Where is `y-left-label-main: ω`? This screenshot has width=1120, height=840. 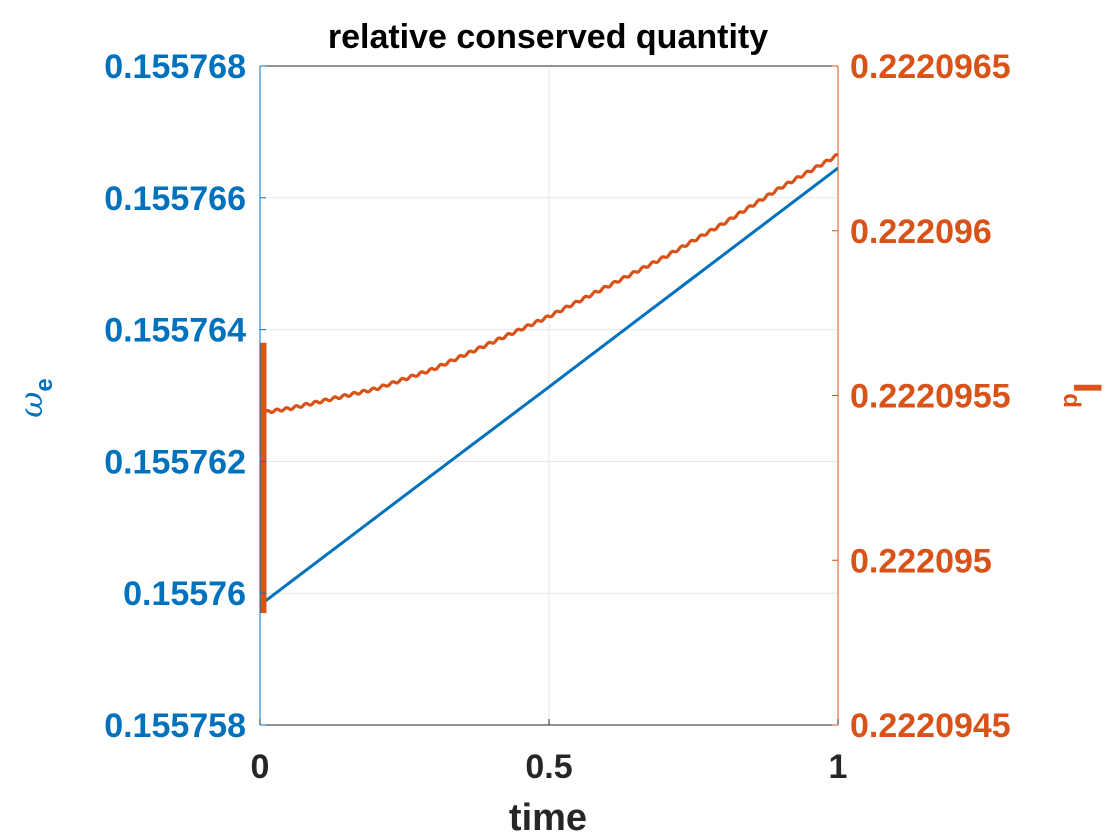
y-left-label-main: ω is located at coordinates (31, 405).